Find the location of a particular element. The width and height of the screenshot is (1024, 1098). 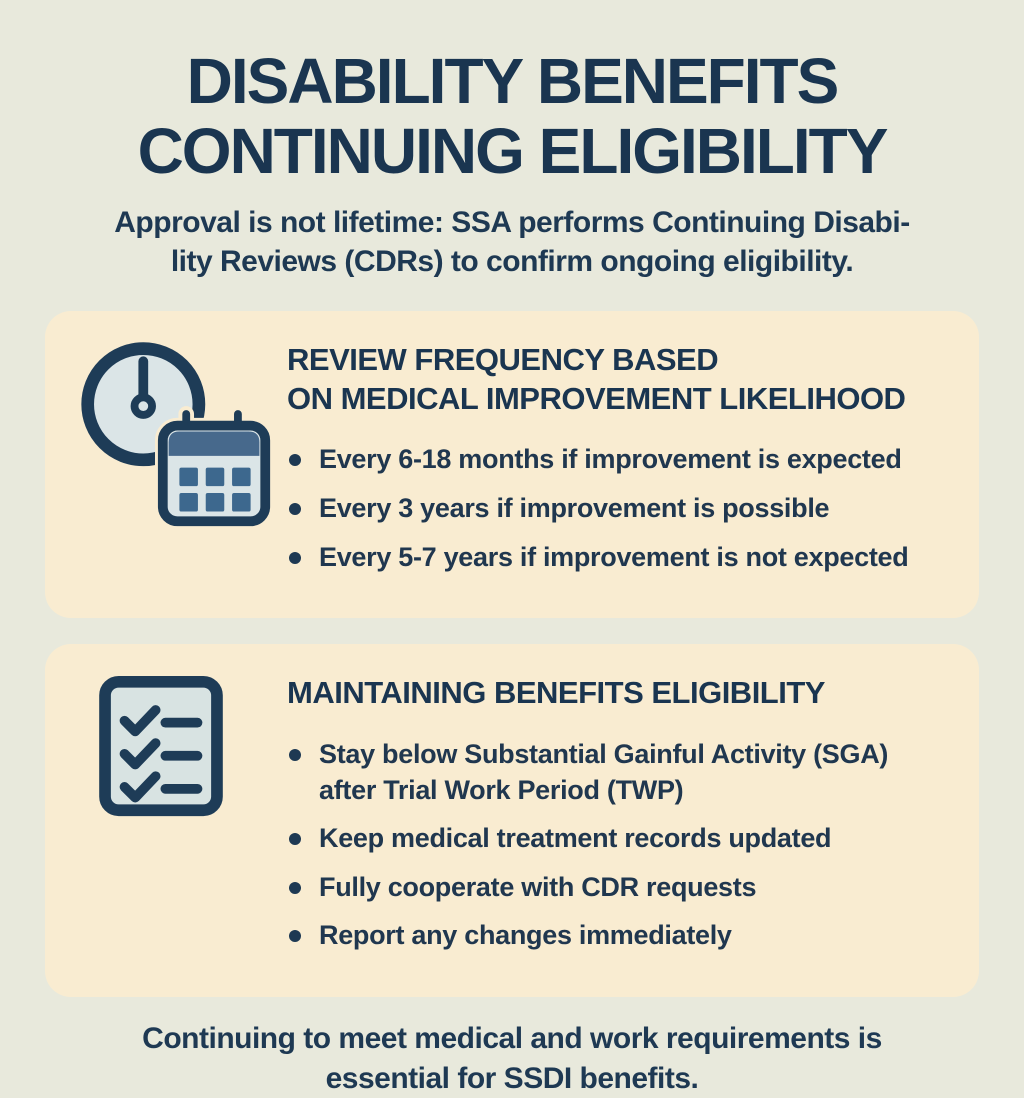

list-item-text: Fully cooperate with CDR requests is located at coordinates (538, 886).